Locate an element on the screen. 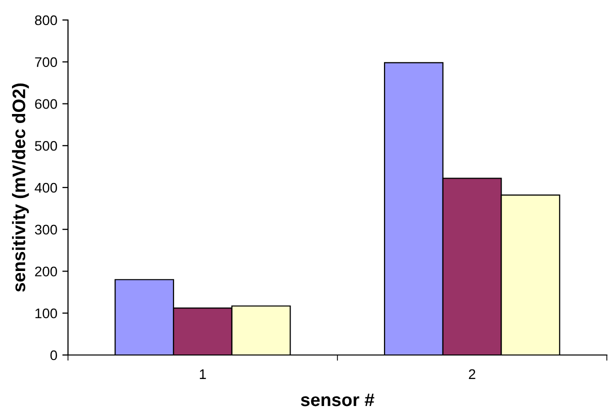 This screenshot has height=410, width=608. y-tick-label: 0 is located at coordinates (54, 355).